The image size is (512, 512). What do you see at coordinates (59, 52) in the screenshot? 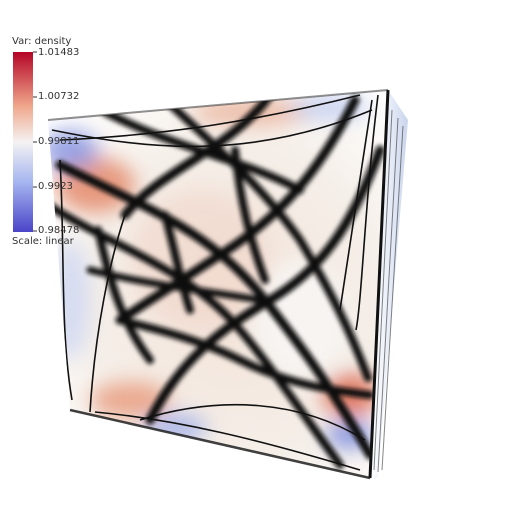
I see `legend-tick-label: 1.01483` at bounding box center [59, 52].